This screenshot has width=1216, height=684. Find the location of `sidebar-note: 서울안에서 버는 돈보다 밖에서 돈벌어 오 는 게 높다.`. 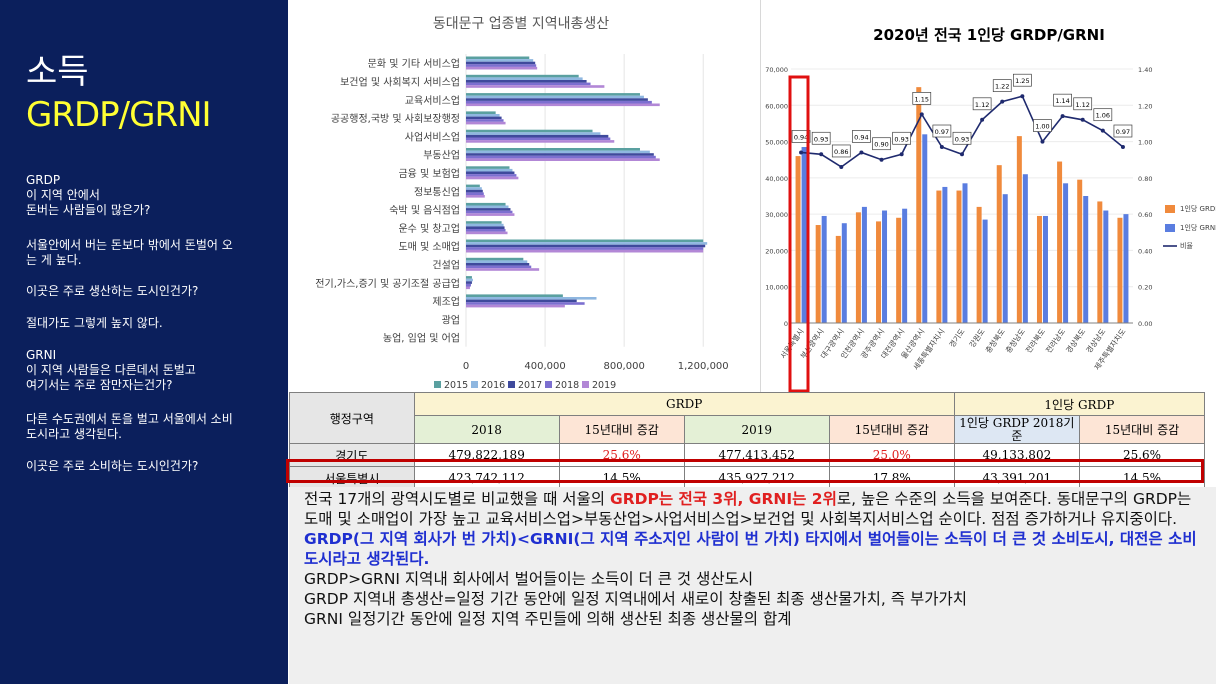

sidebar-note: 서울안에서 버는 돈보다 밖에서 돈벌어 오 는 게 높다. is located at coordinates (154, 253).